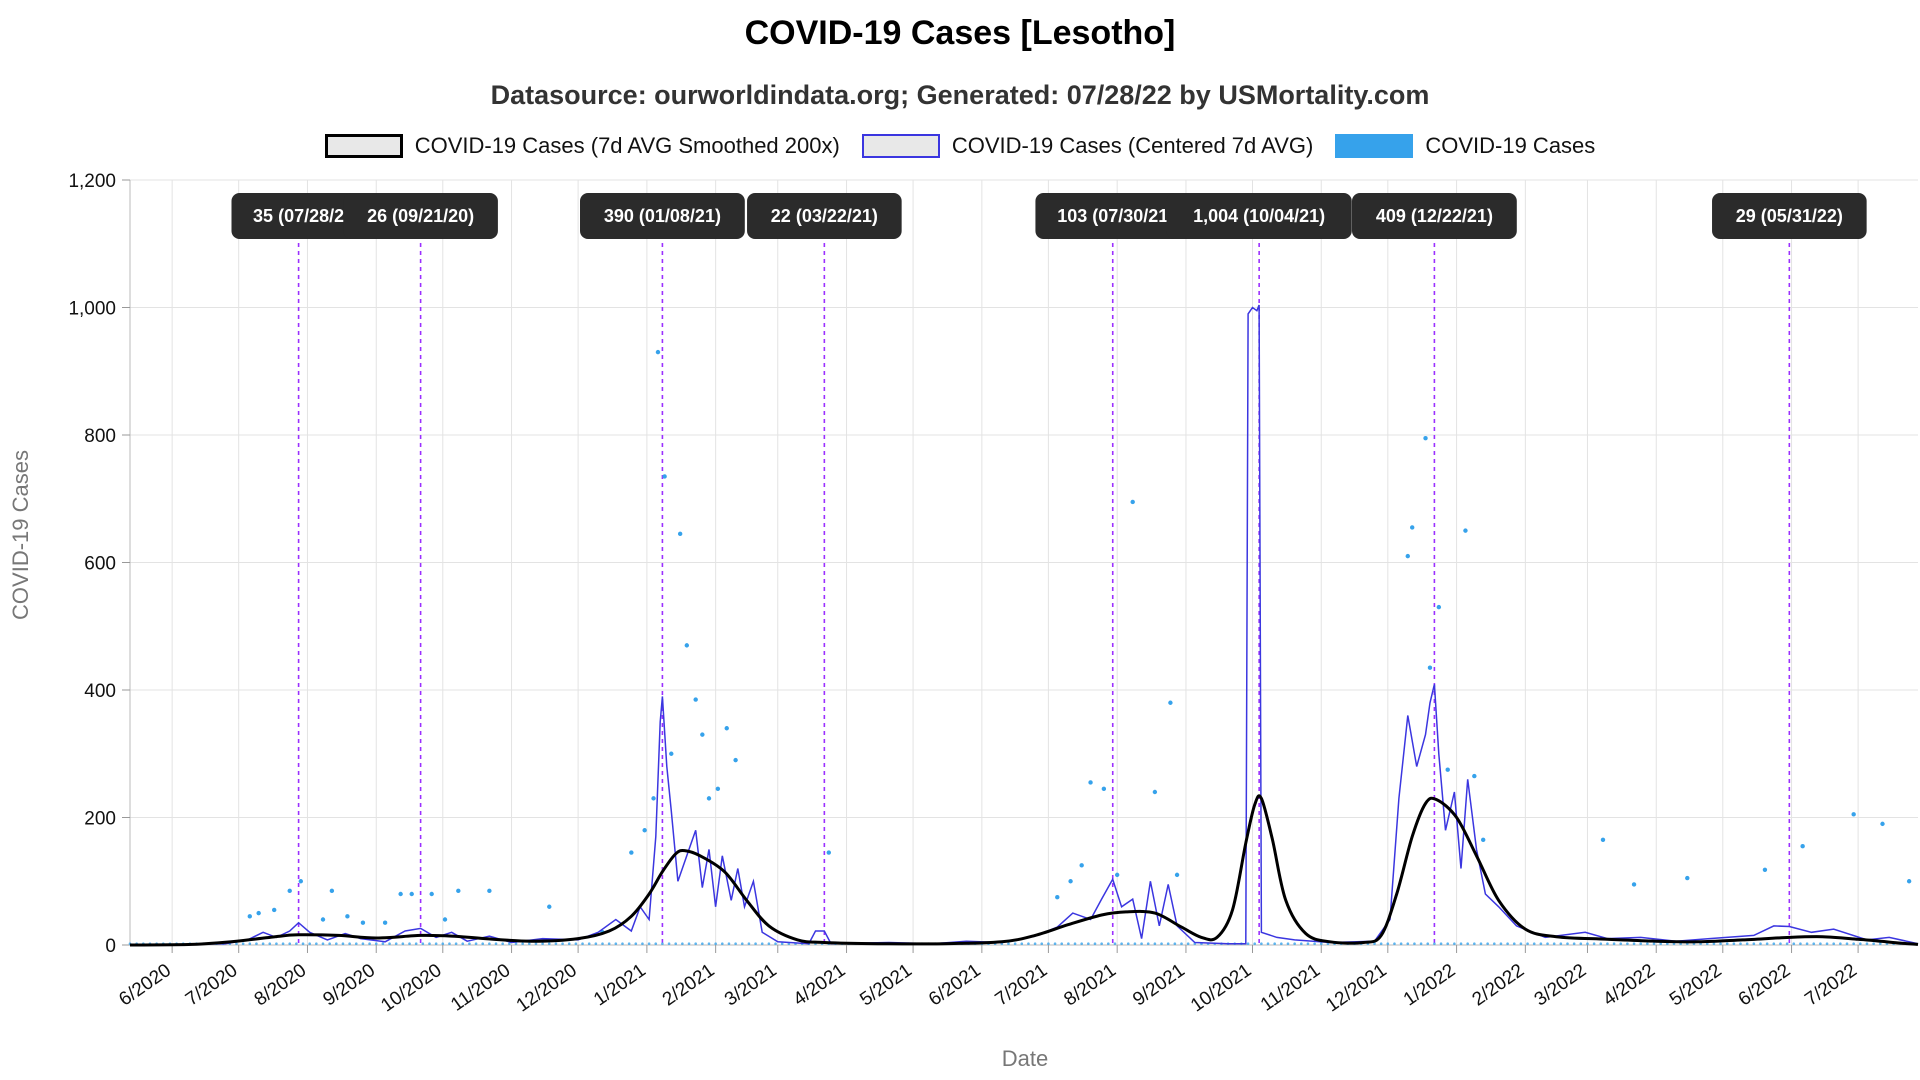 This screenshot has height=1080, width=1920. I want to click on annotation-text: 1,004 (10/04/21), so click(1259, 216).